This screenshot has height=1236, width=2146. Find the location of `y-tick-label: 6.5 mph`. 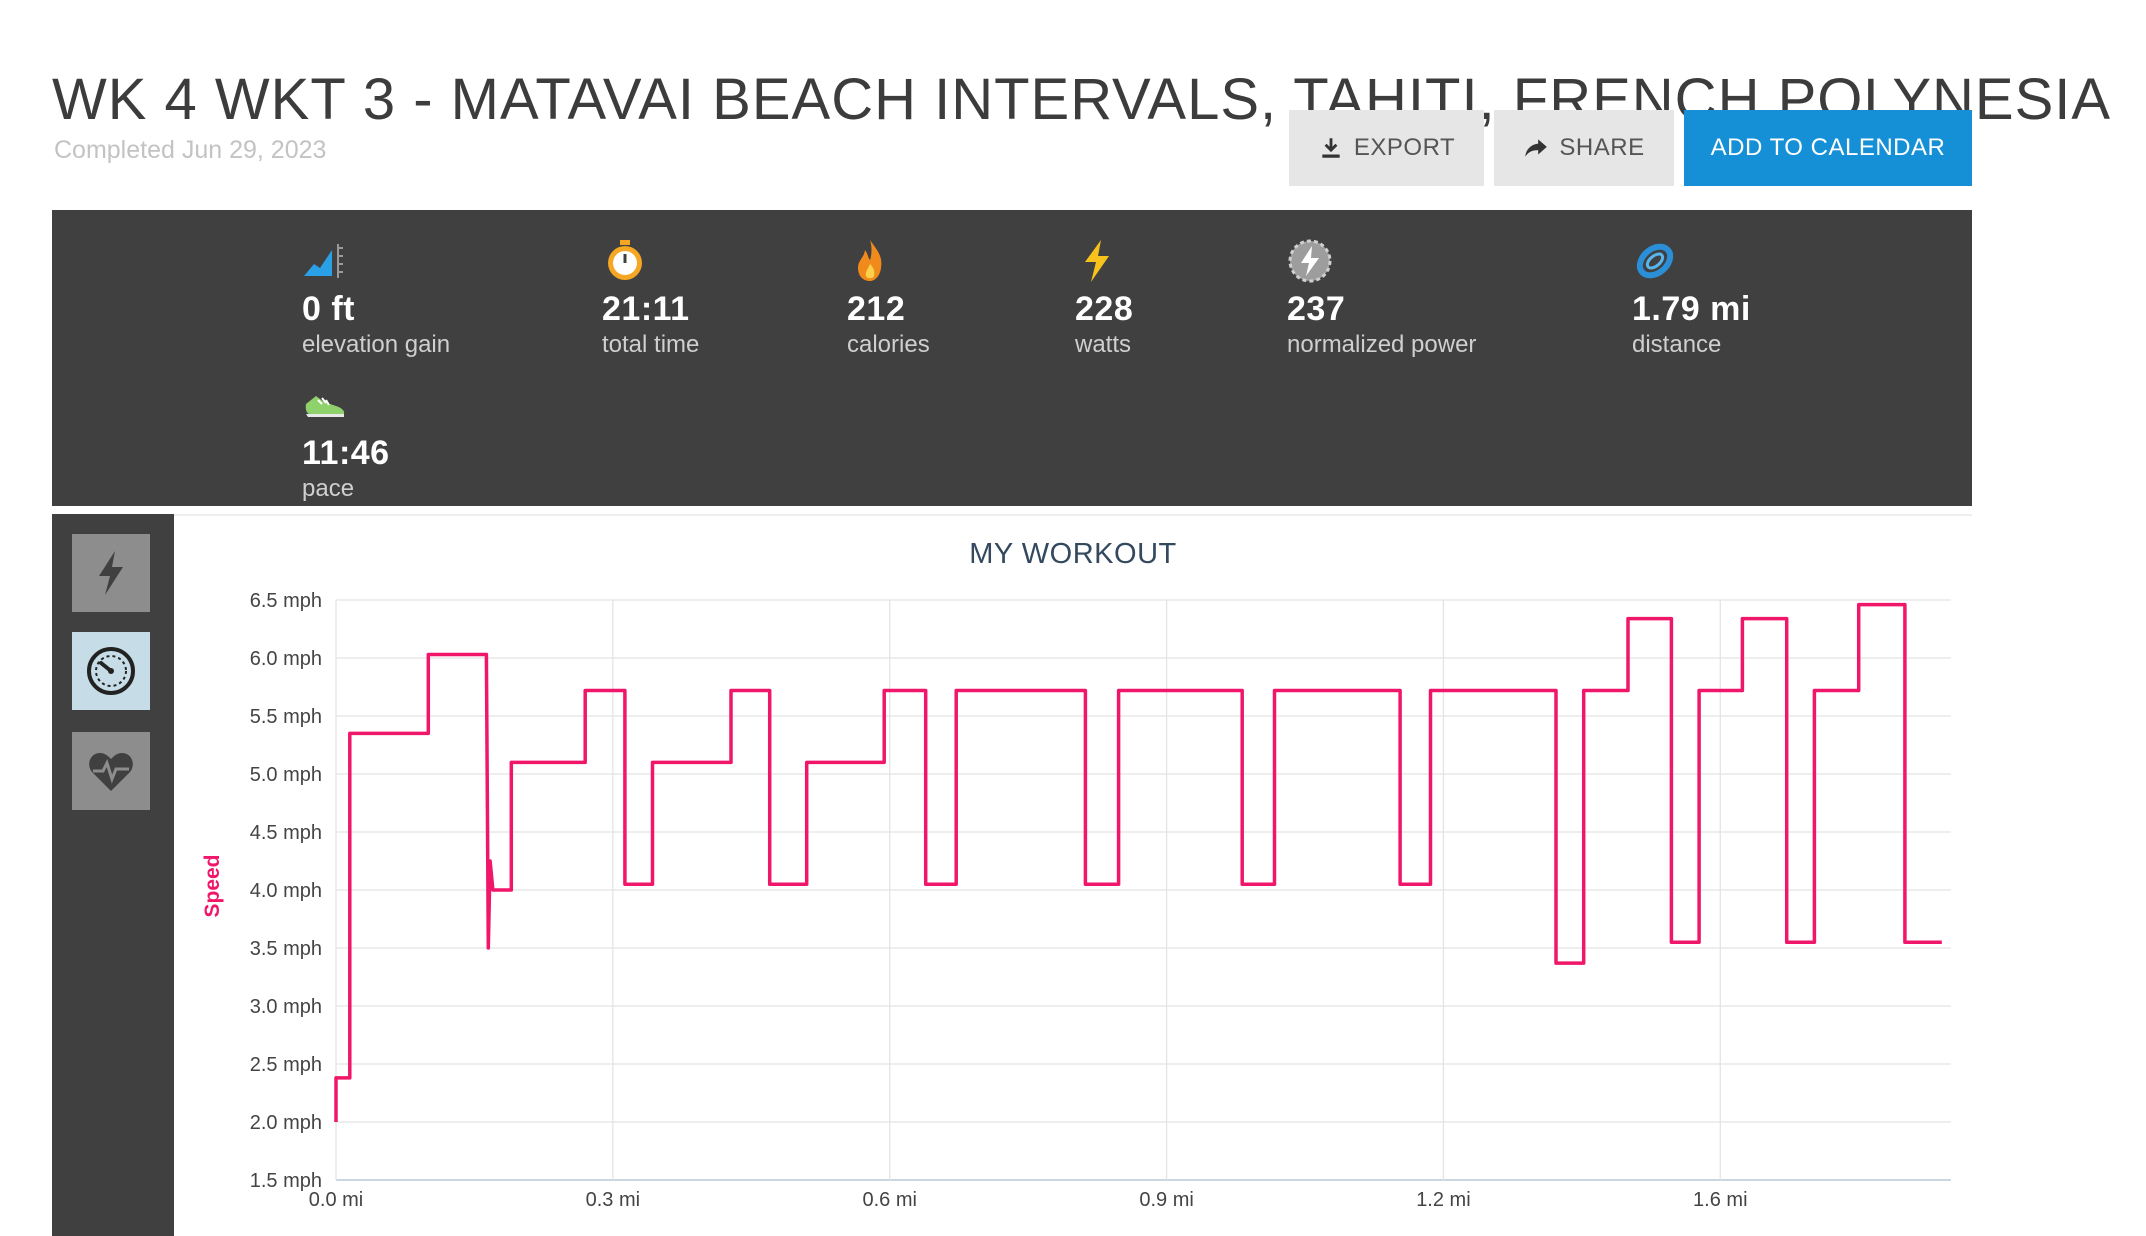

y-tick-label: 6.5 mph is located at coordinates (286, 601).